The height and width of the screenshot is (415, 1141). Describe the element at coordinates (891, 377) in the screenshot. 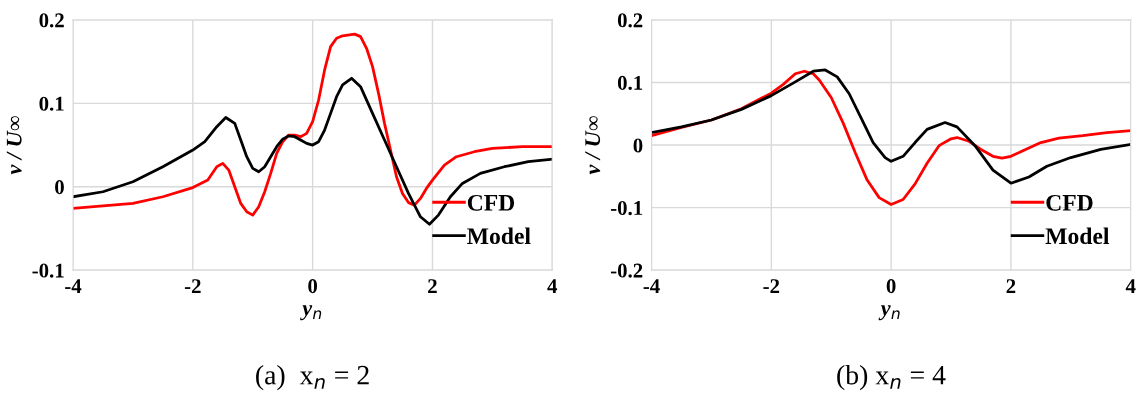

I see `text: (b) x$_{n}$ = 4` at that location.